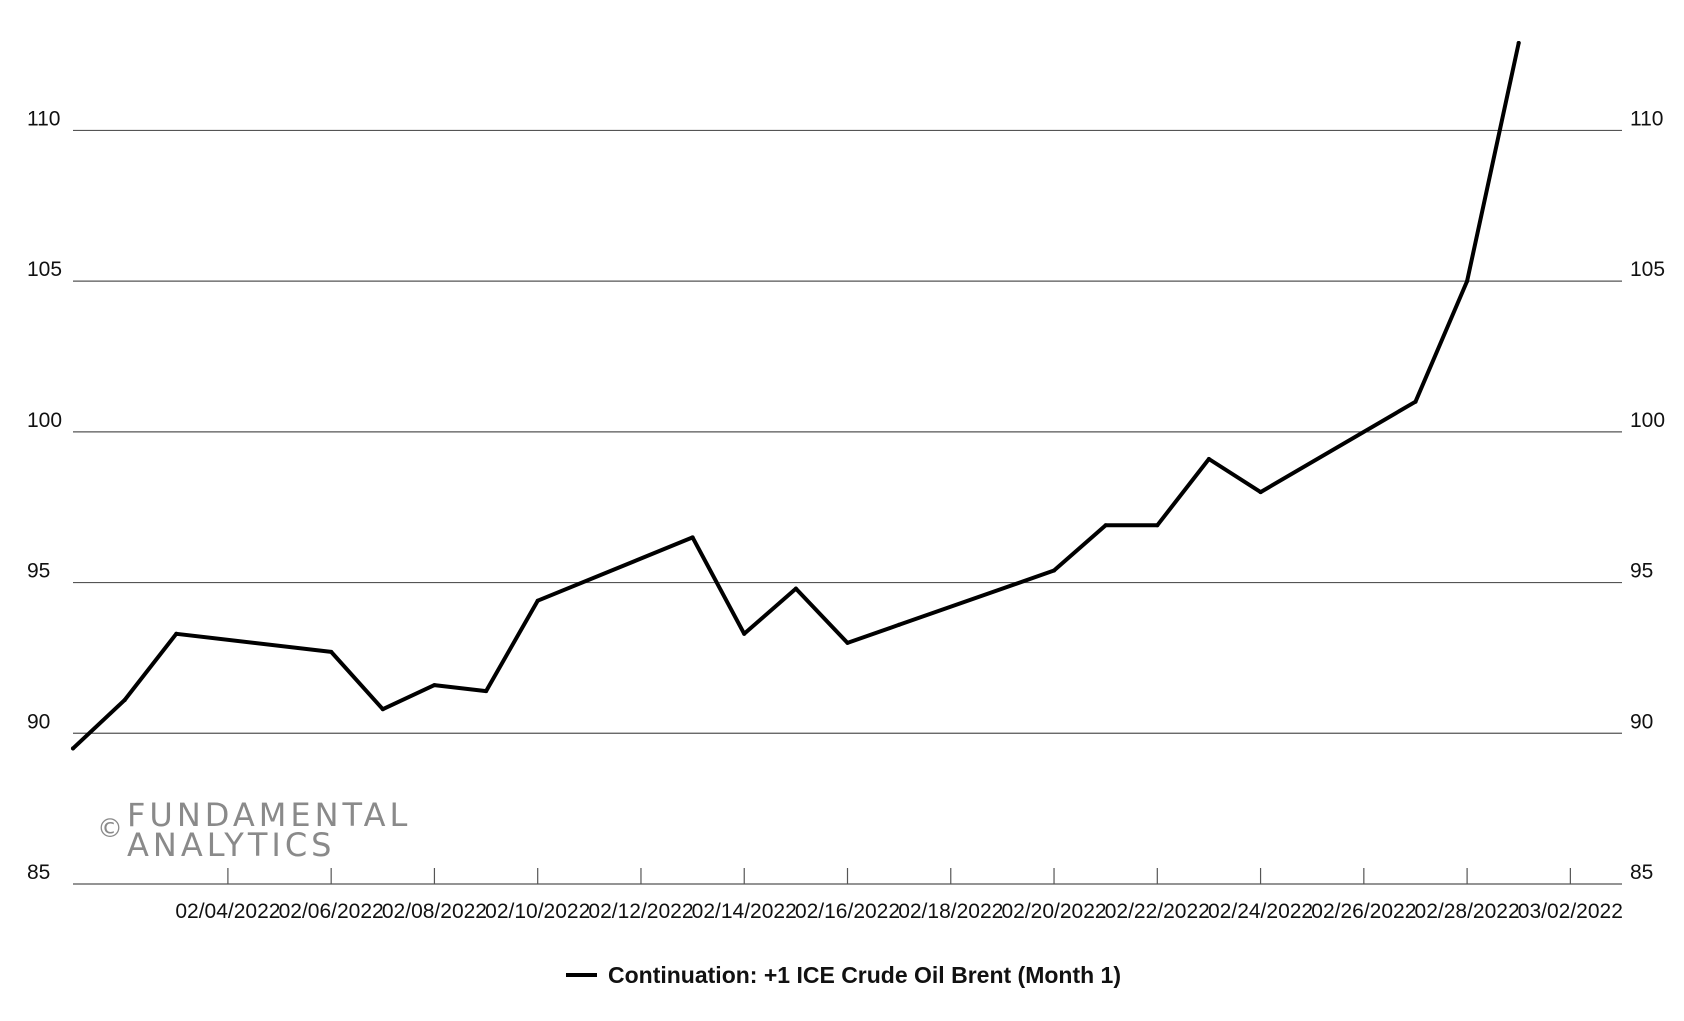  I want to click on x-tick-label-12: 02/28/2022, so click(1467, 911).